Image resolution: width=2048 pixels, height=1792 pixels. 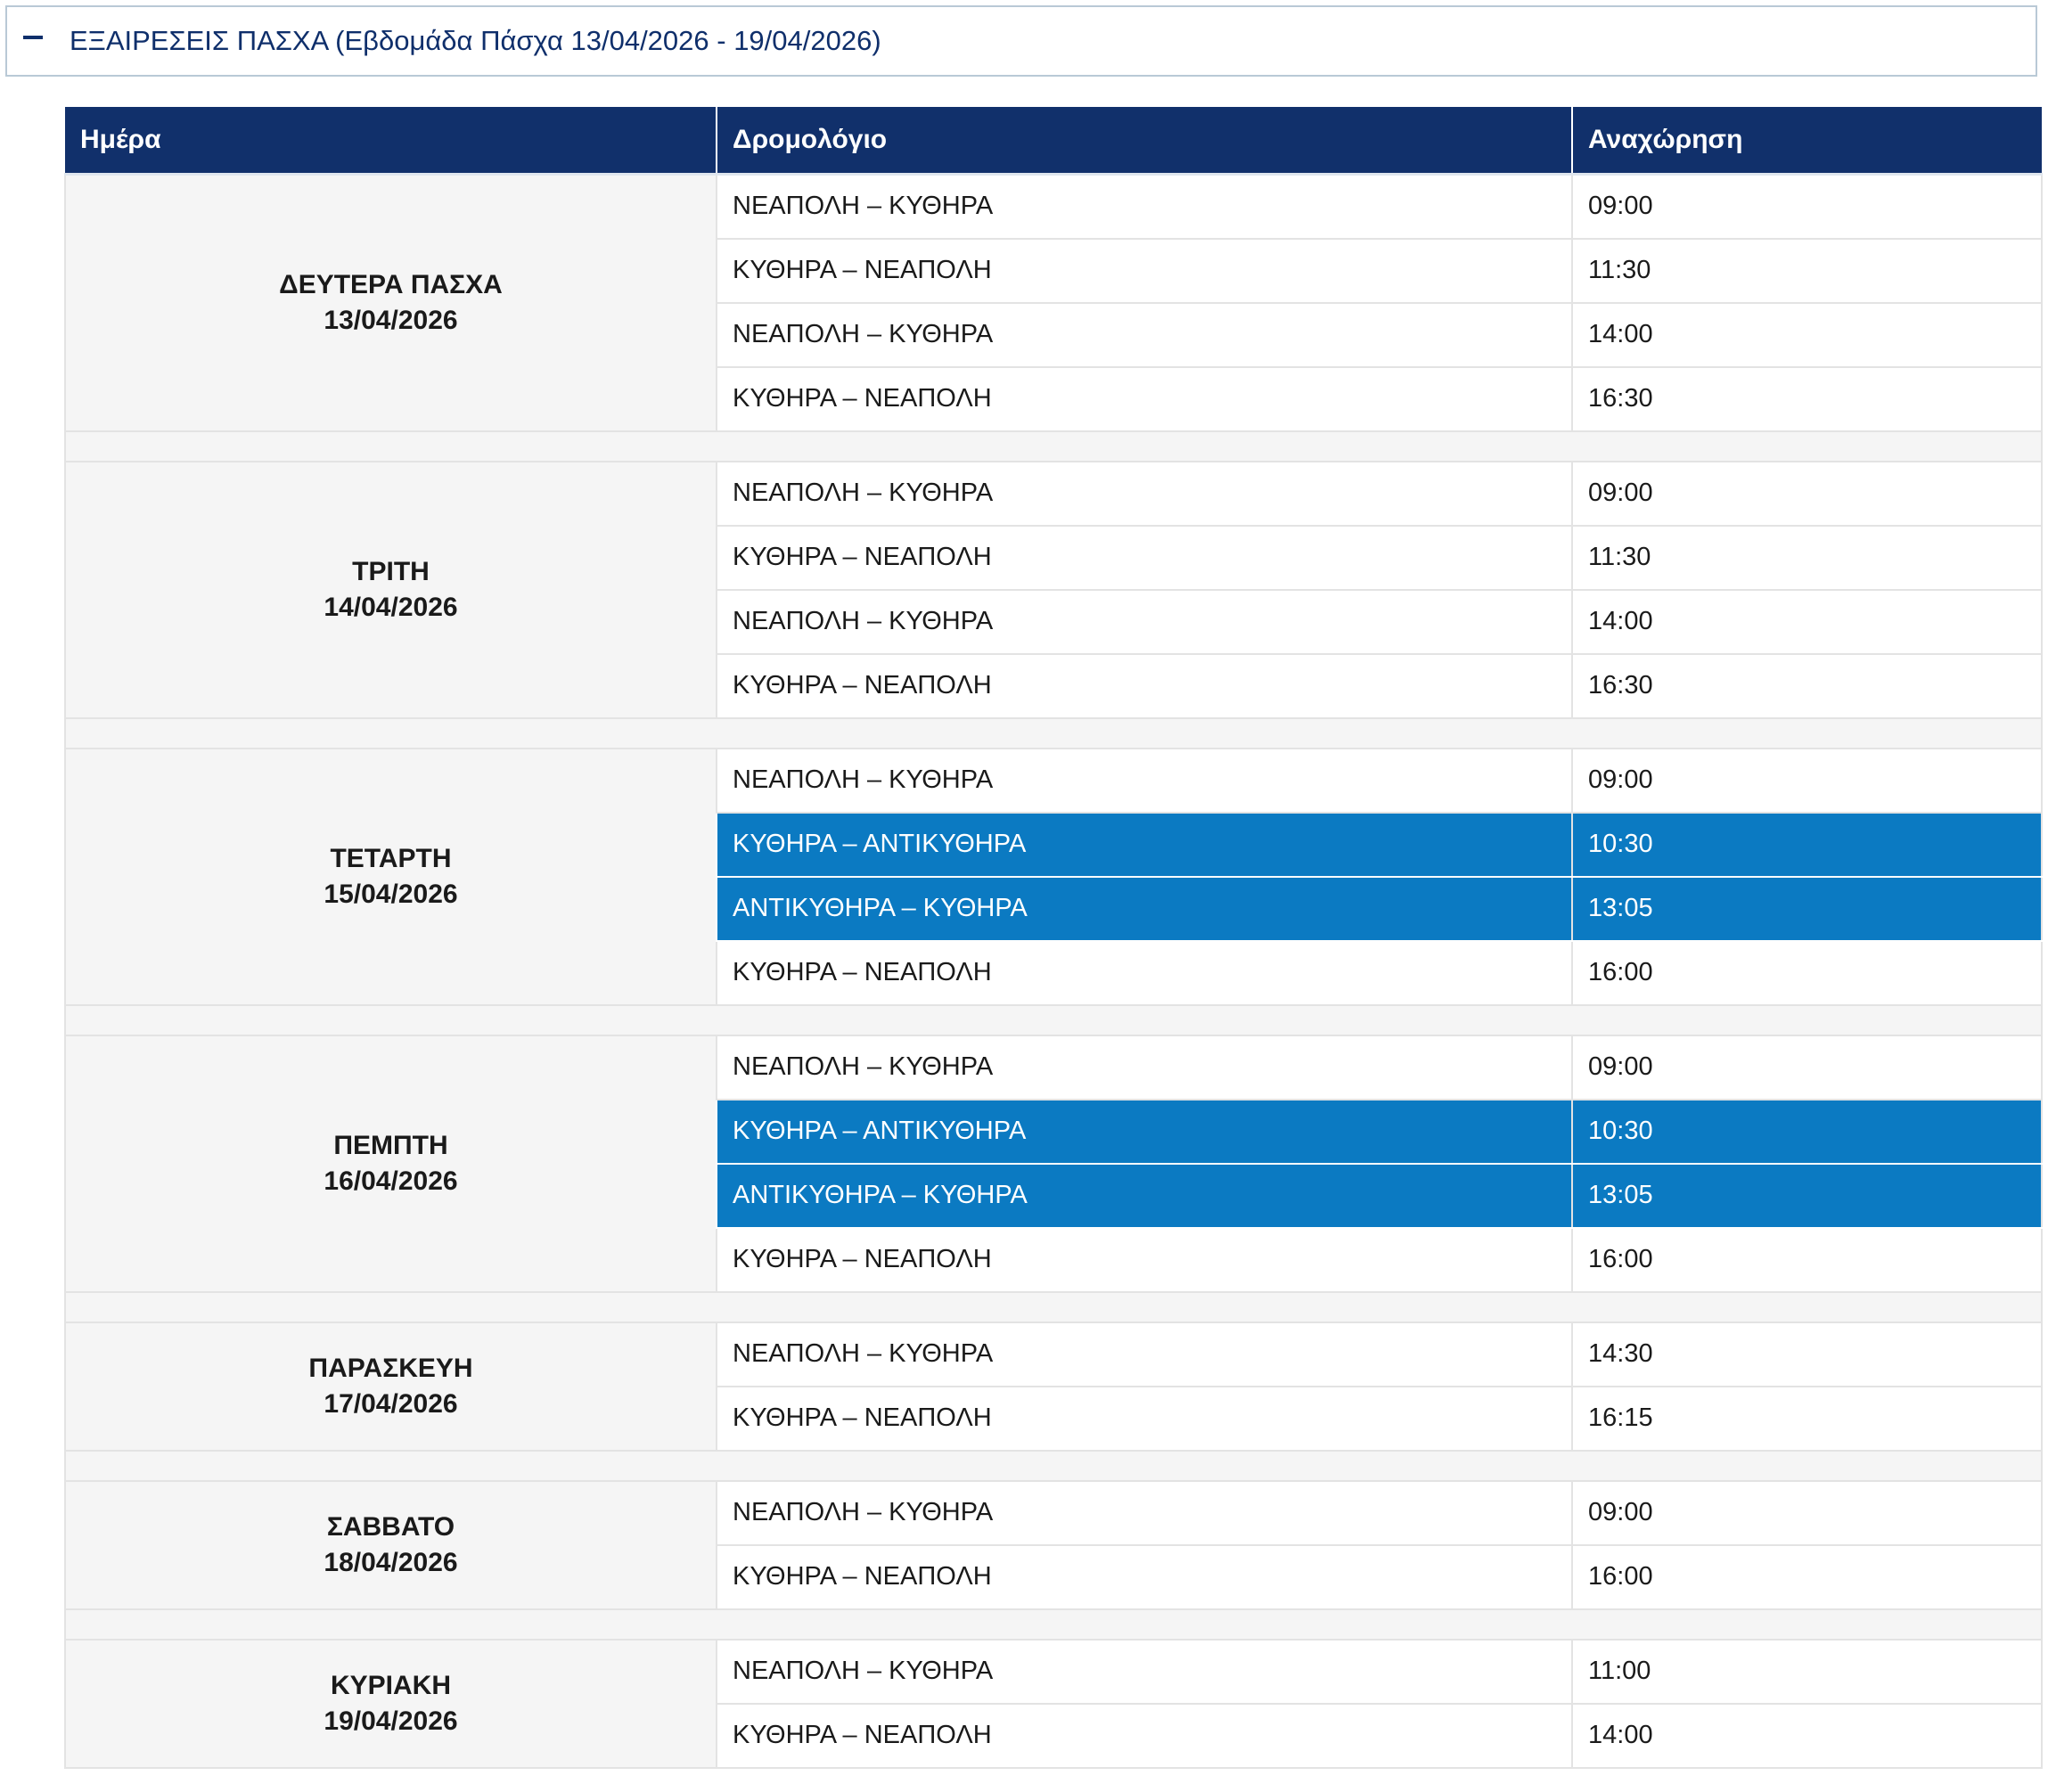 I want to click on departure-cell: 14:30, so click(x=1807, y=1354).